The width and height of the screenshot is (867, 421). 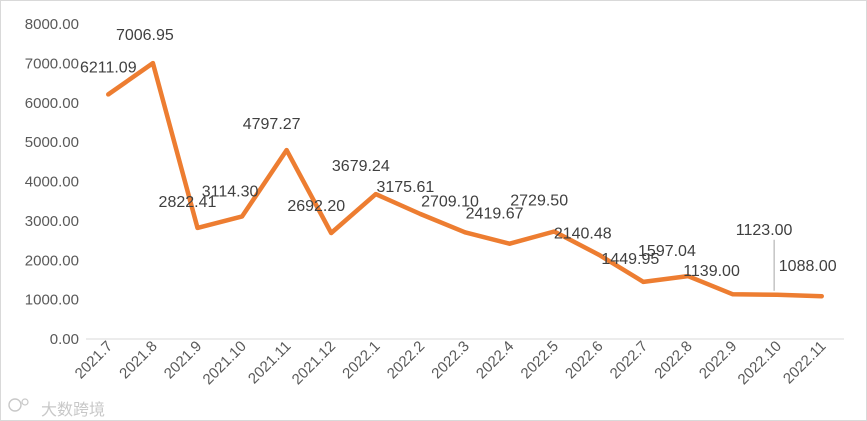 What do you see at coordinates (225, 363) in the screenshot?
I see `x-tick-label: 2021.10` at bounding box center [225, 363].